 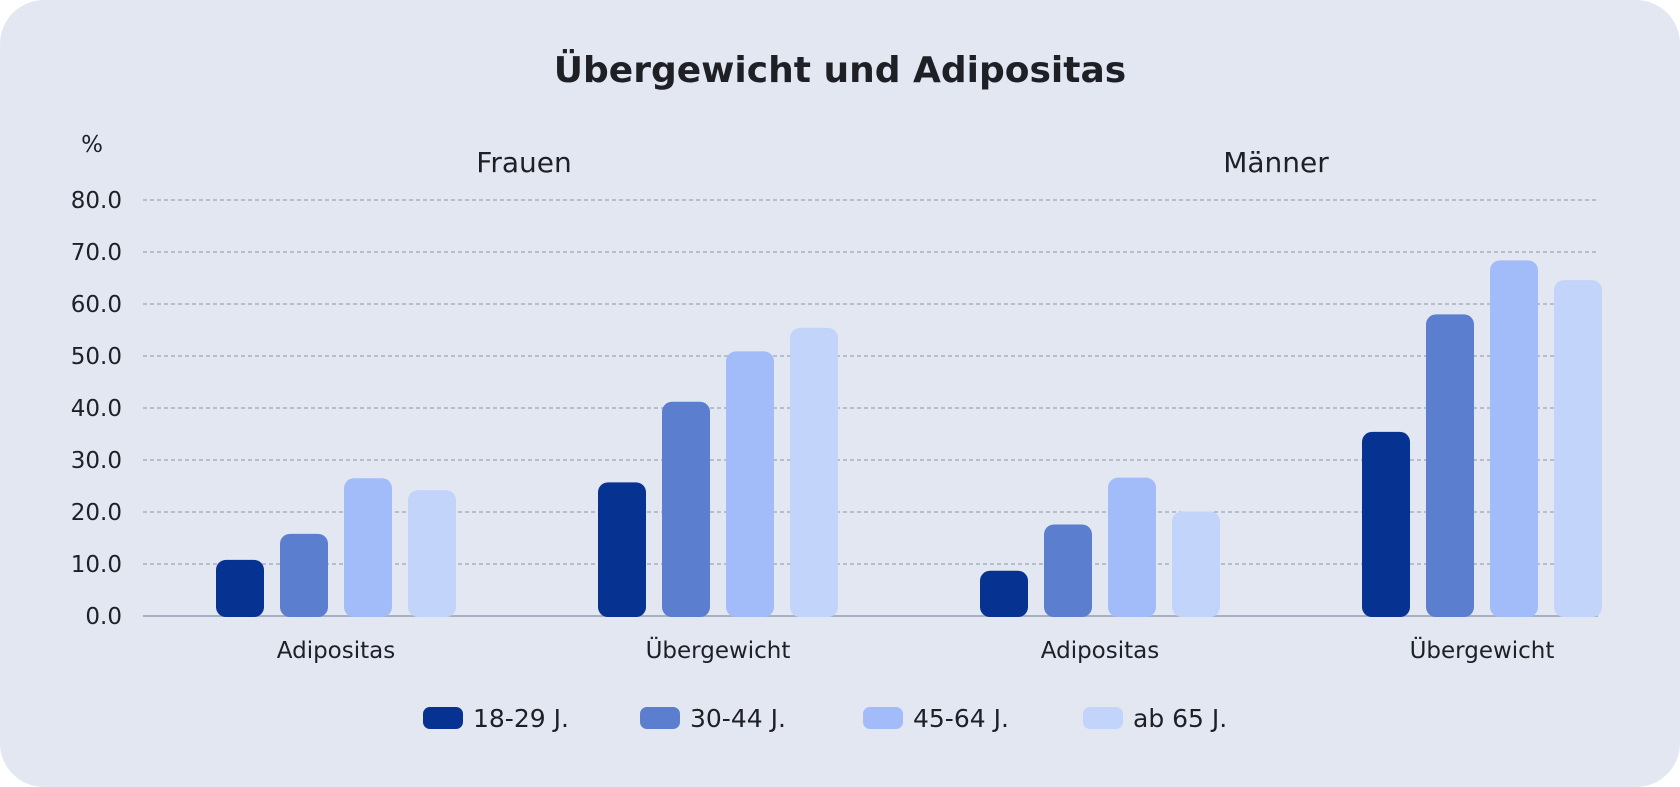 What do you see at coordinates (521, 718) in the screenshot?
I see `legend-label-18-29-j: 18-29 J.` at bounding box center [521, 718].